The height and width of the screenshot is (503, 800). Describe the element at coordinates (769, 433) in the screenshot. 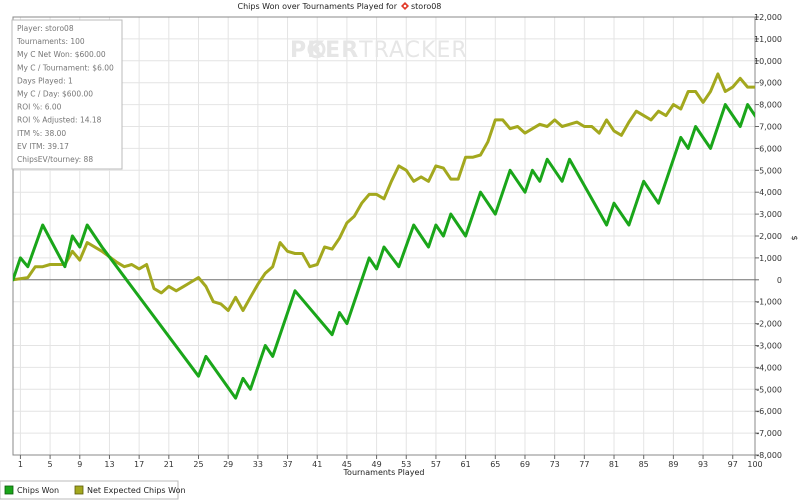

I see `y-tick-label: -7,000` at that location.